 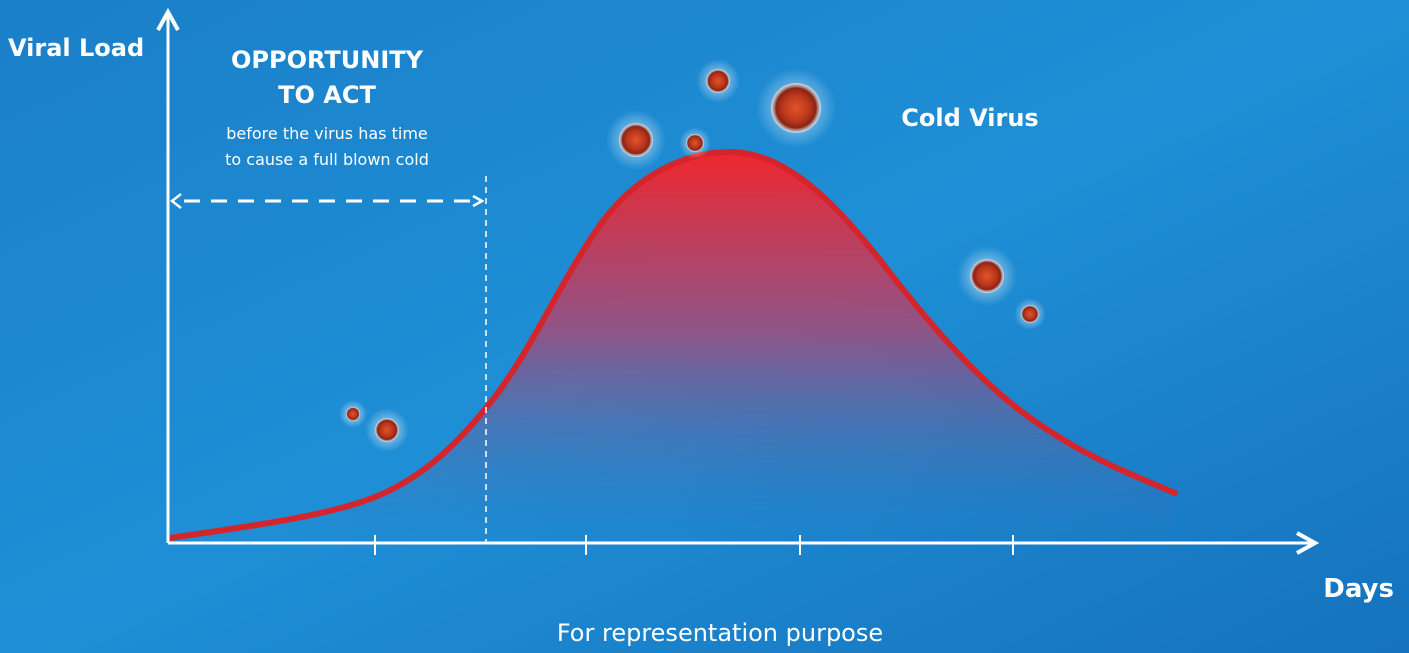 What do you see at coordinates (720, 633) in the screenshot?
I see `footnote: For representation purpose` at bounding box center [720, 633].